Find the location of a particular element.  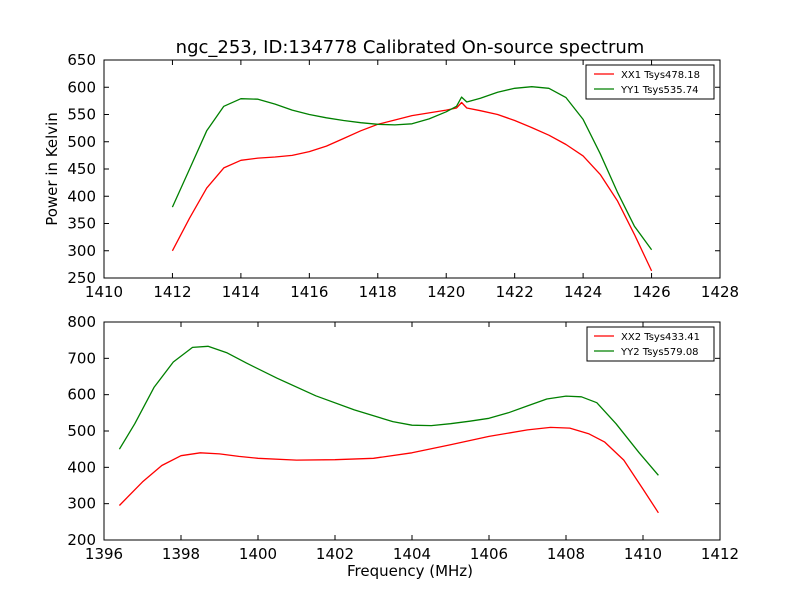

legend-label-yy2: YY2 Tsys579.08 is located at coordinates (659, 352).